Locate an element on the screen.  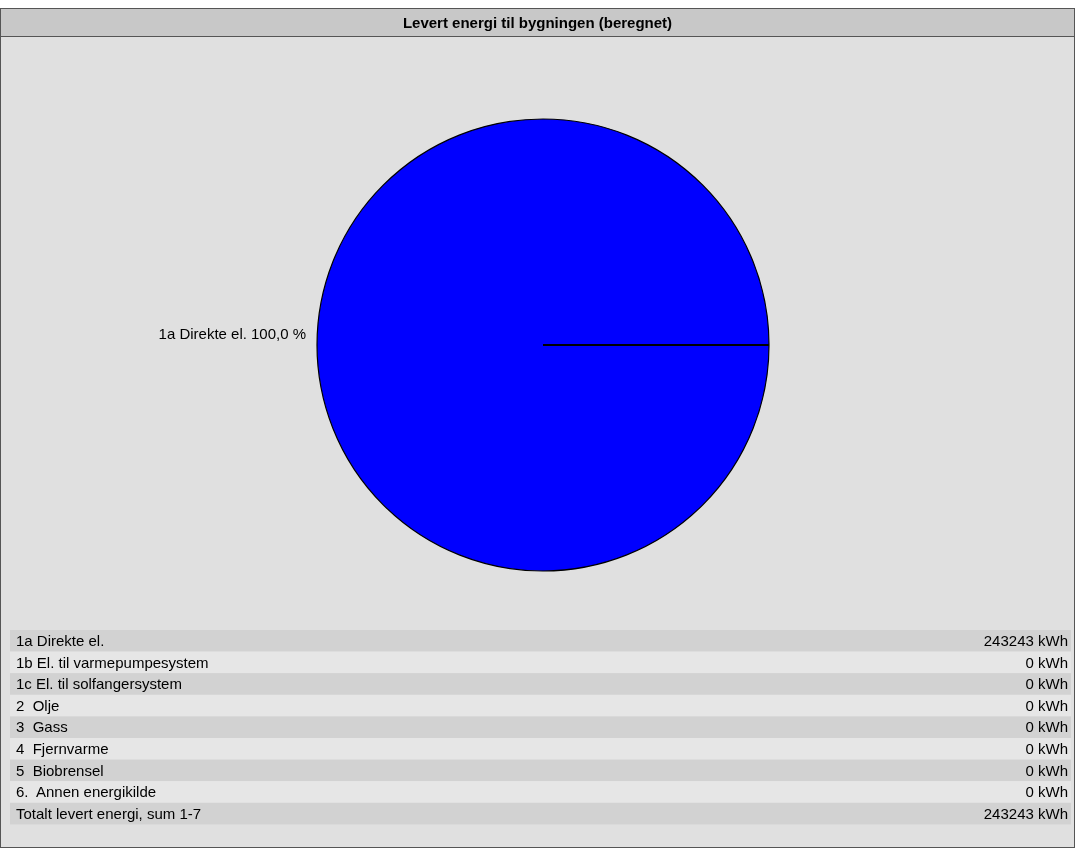
category-label: 2 Olje is located at coordinates (38, 705).